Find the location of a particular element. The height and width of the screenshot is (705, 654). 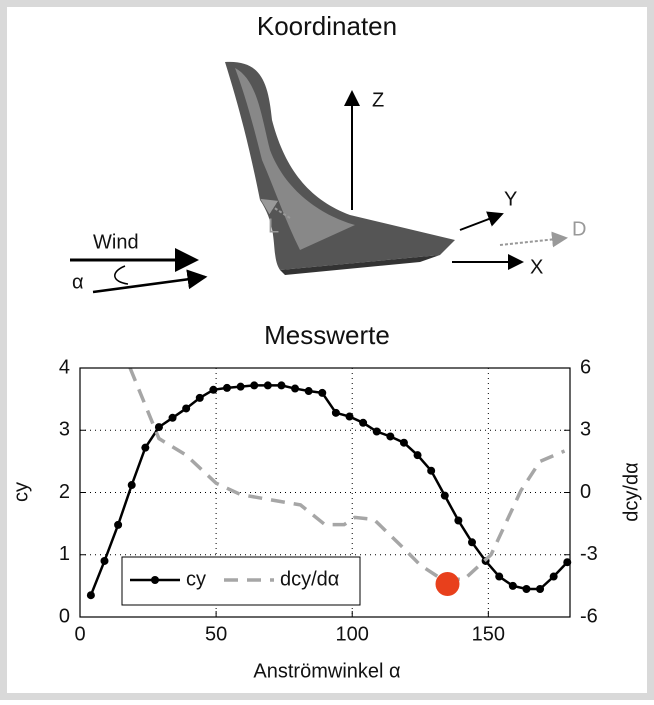

y2-axis-label: dcy/dα is located at coordinates (631, 491).